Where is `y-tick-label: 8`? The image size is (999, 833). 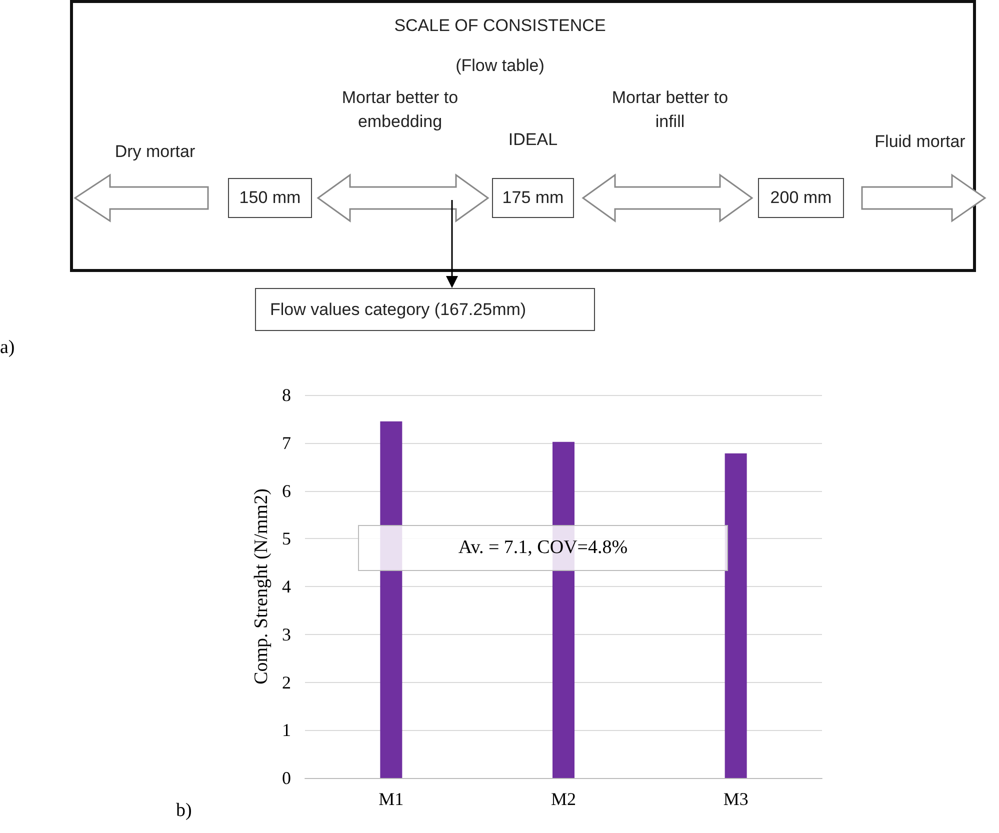 y-tick-label: 8 is located at coordinates (286, 395).